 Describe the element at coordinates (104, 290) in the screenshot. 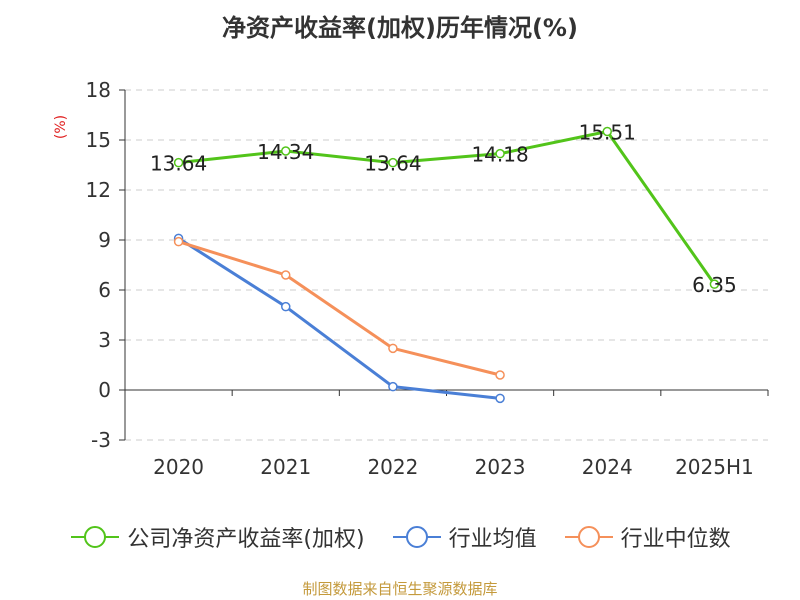

I see `y-tick-label: 6` at that location.